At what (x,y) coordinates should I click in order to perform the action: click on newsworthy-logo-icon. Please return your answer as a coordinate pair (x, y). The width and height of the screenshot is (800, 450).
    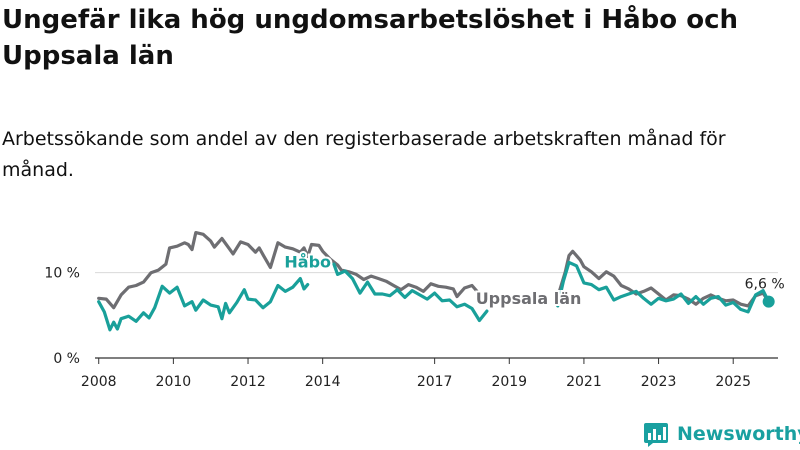
    Looking at the image, I should click on (656, 435).